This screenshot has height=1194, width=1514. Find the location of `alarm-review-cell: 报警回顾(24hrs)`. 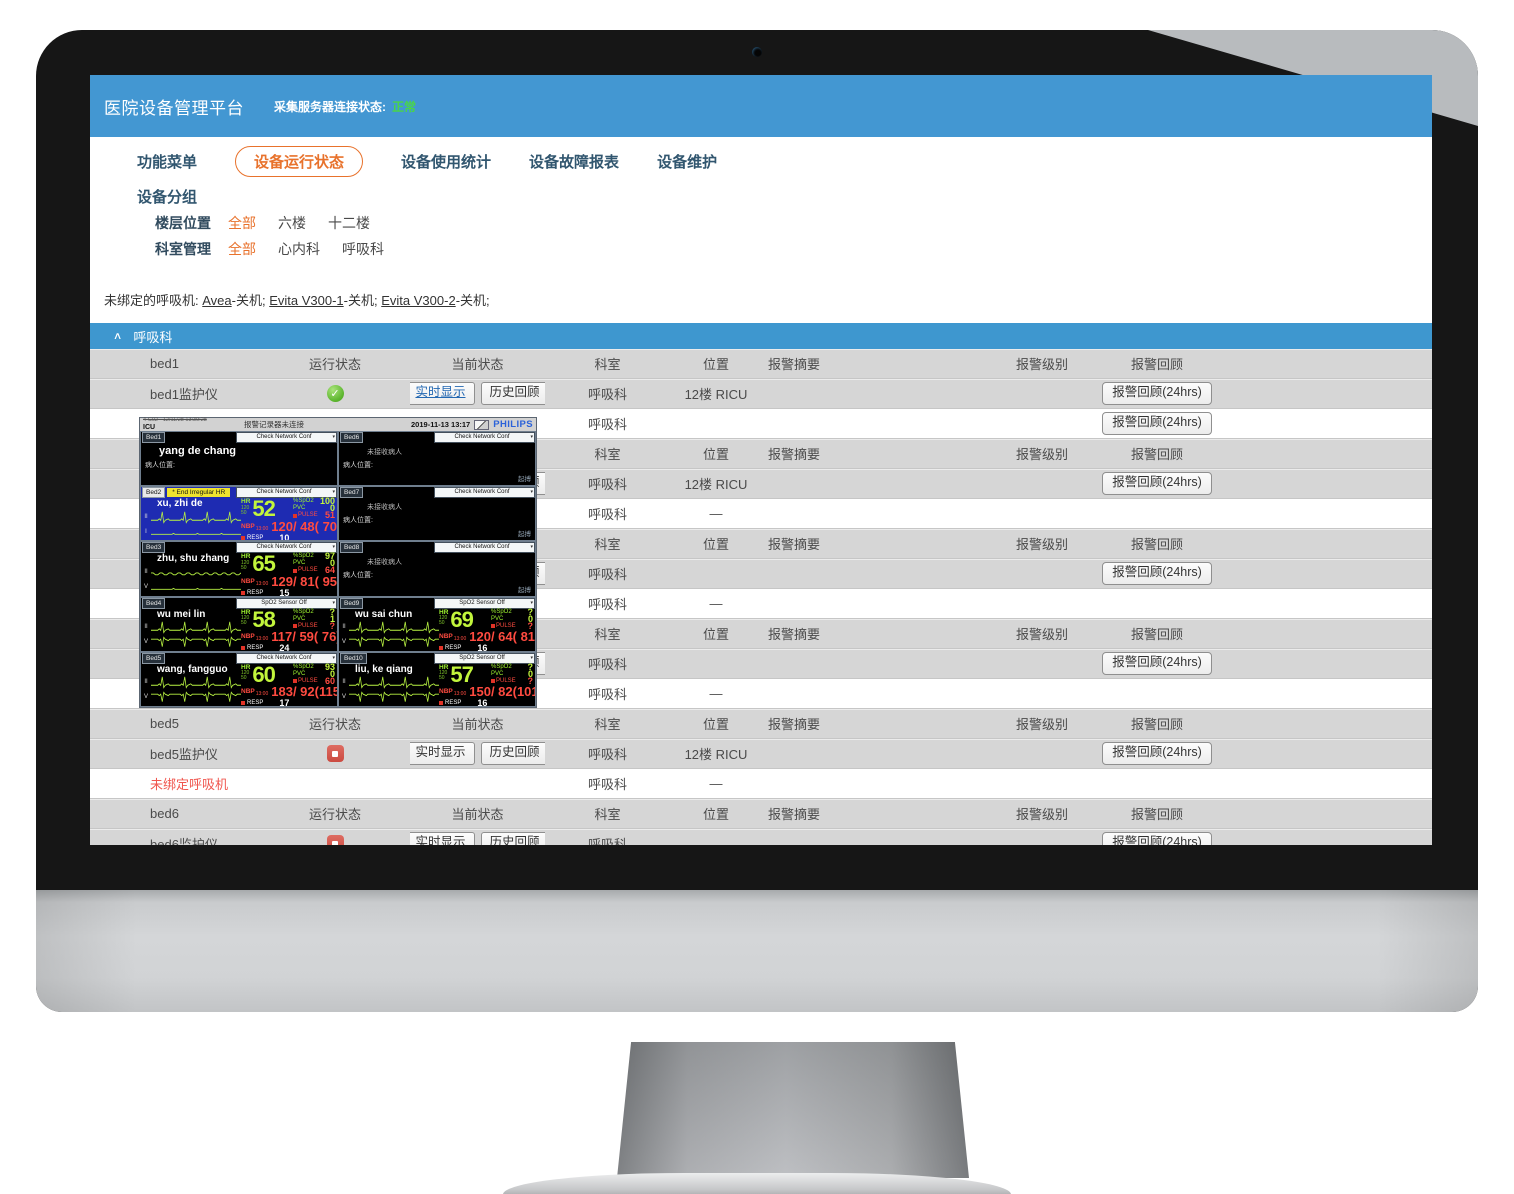

alarm-review-cell: 报警回顾(24hrs) is located at coordinates (1157, 663).